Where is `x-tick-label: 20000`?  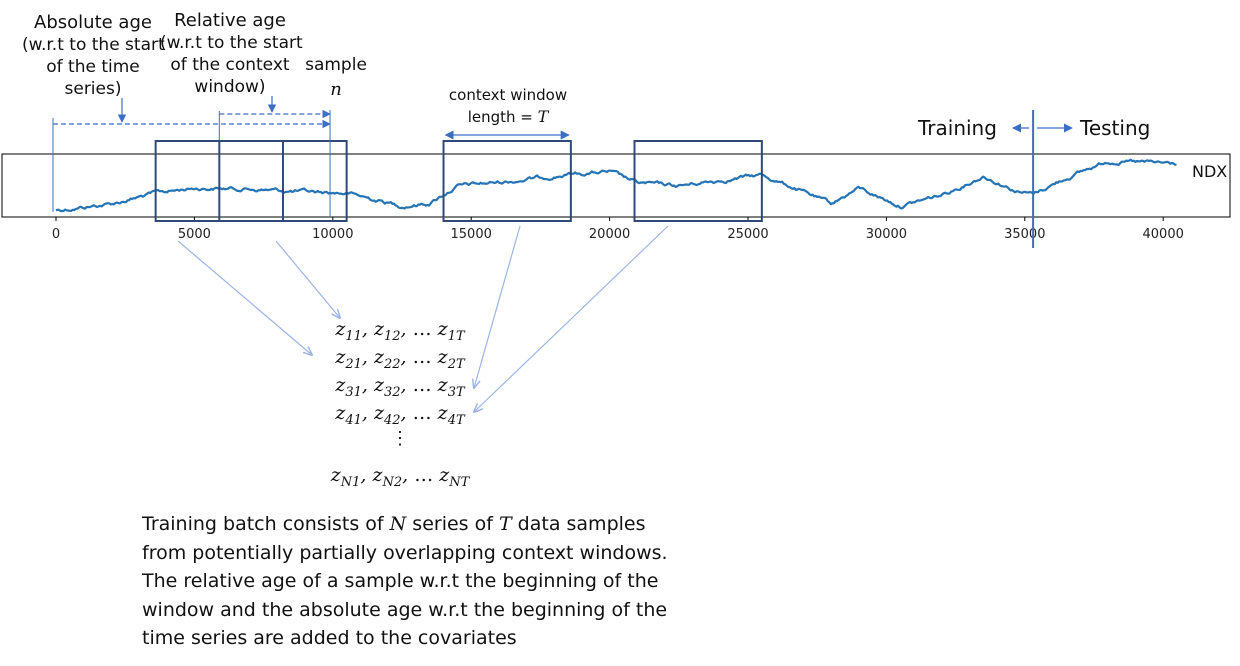 x-tick-label: 20000 is located at coordinates (609, 234).